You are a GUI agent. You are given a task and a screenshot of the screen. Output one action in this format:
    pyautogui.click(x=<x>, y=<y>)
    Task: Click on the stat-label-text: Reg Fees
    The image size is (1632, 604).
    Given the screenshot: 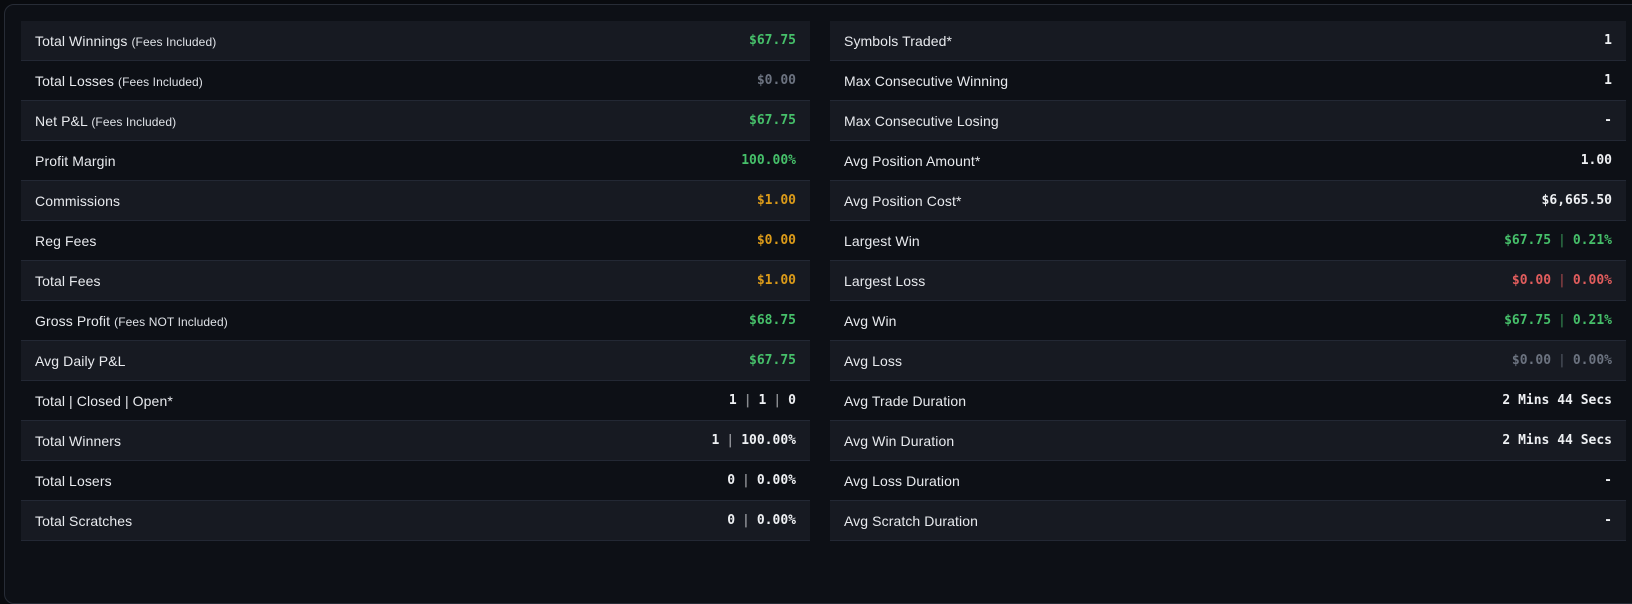 What is the action you would take?
    pyautogui.click(x=66, y=240)
    